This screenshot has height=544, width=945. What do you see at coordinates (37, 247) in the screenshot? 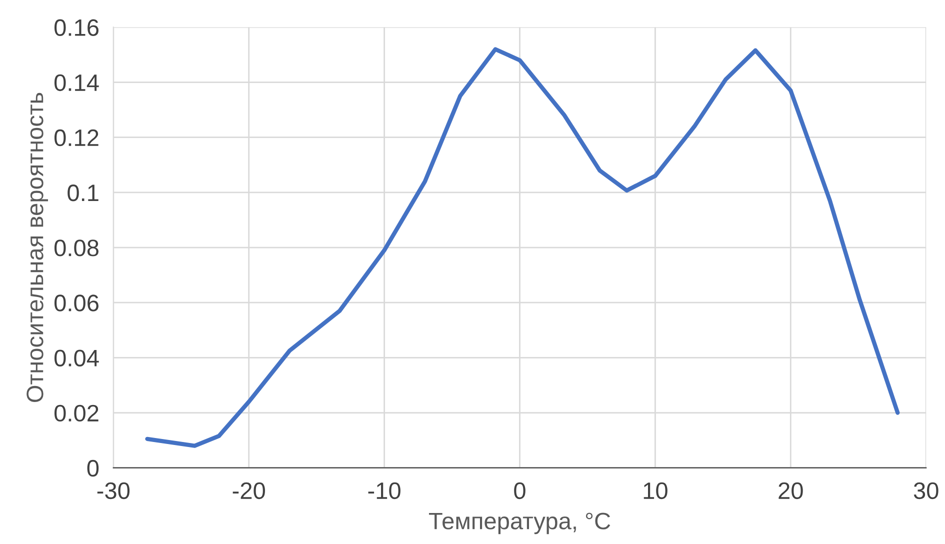
I see `y-axis-title: Относительная вероятность` at bounding box center [37, 247].